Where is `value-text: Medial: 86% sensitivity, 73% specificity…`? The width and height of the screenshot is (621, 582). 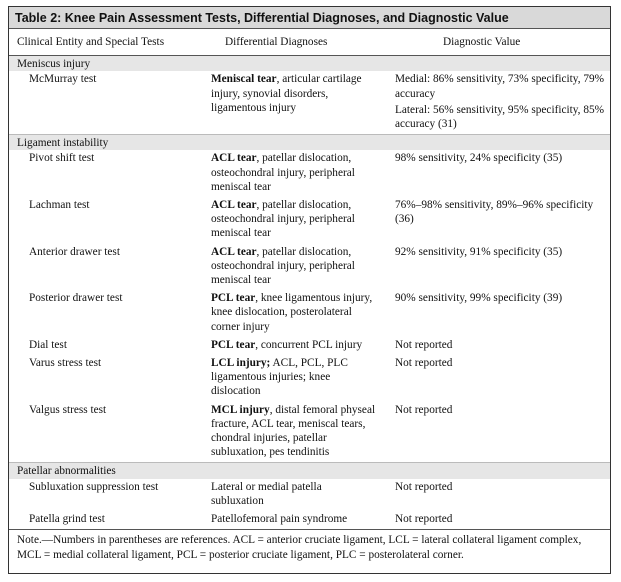 value-text: Medial: 86% sensitivity, 73% specificity… is located at coordinates (500, 86).